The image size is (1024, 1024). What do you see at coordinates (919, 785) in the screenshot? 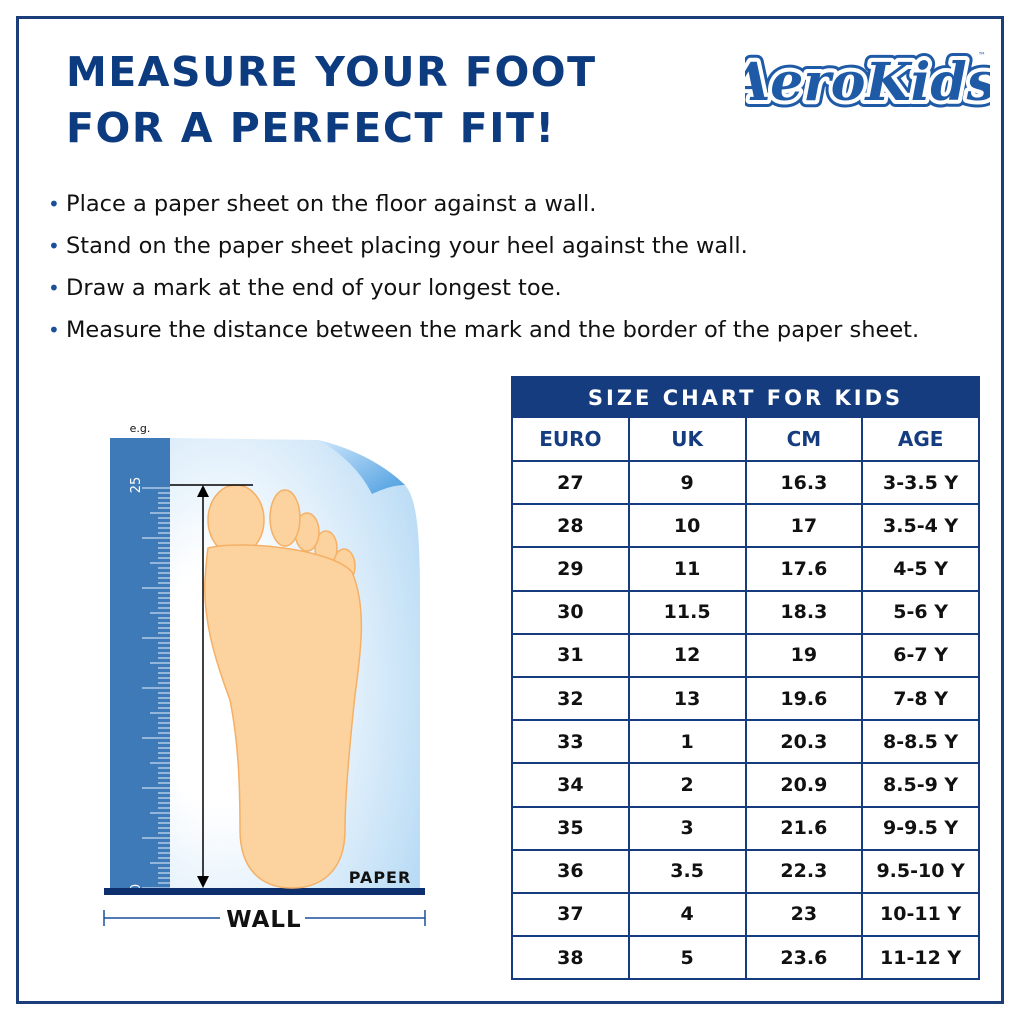
I see `table-cell-age: 8.5-9 Y` at bounding box center [919, 785].